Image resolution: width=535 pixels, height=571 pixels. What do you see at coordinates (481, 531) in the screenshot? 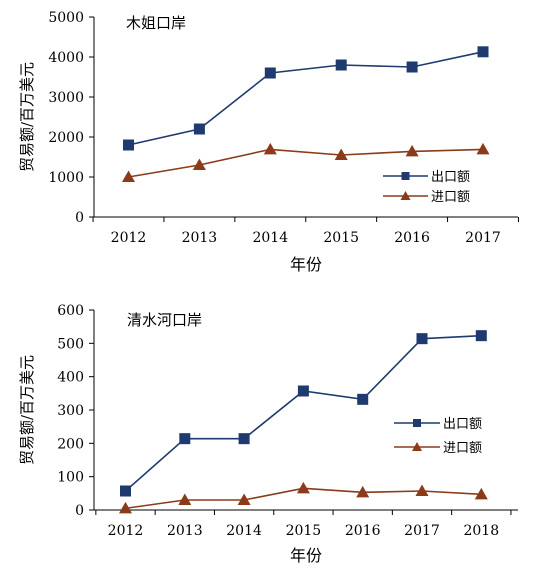
I see `x-tick-label: 2018` at bounding box center [481, 531].